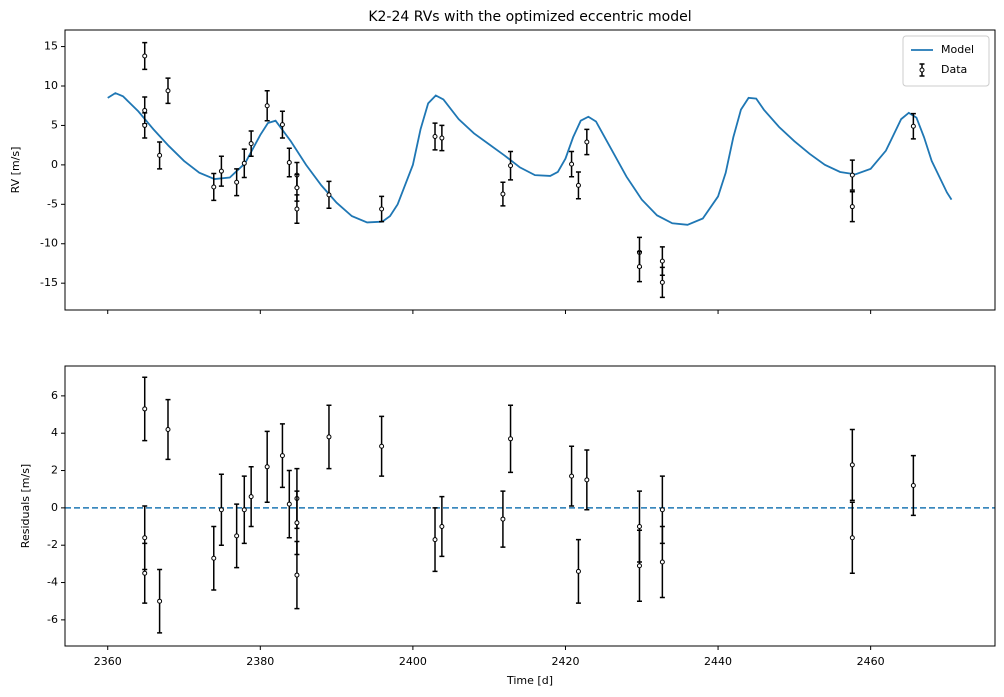 The width and height of the screenshot is (1004, 697). What do you see at coordinates (922, 70) in the screenshot?
I see `legend-swatch` at bounding box center [922, 70].